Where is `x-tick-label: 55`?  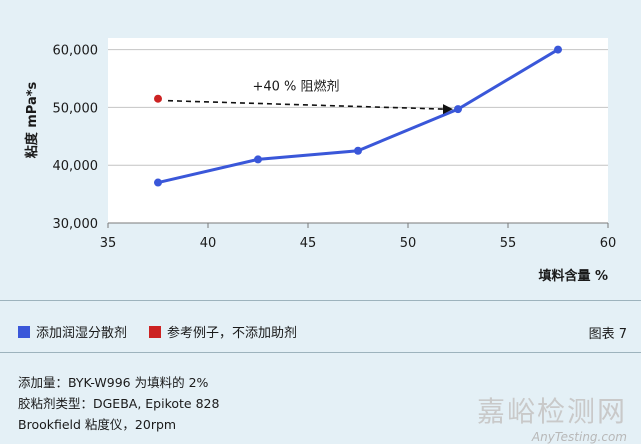 x-tick-label: 55 is located at coordinates (508, 243).